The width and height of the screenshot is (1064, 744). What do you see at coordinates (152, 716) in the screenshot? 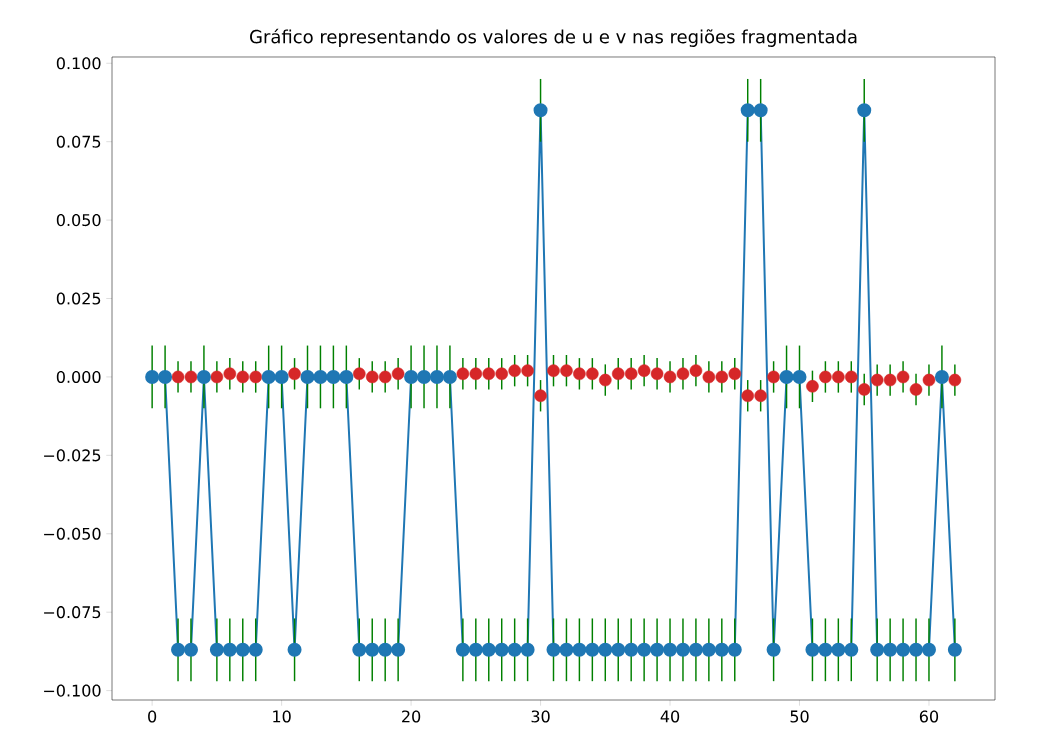
I see `x-tick-label: 0` at bounding box center [152, 716].